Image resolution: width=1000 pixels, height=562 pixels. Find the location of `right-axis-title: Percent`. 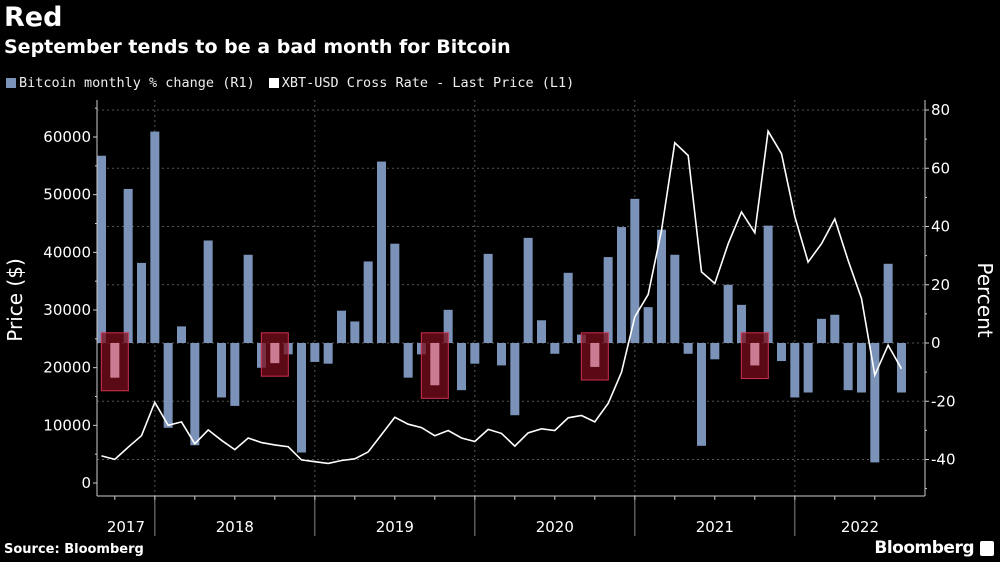

right-axis-title: Percent is located at coordinates (985, 299).